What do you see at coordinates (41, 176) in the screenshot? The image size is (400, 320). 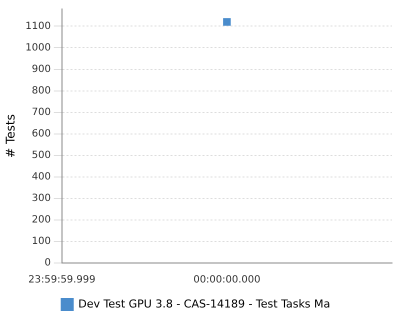 I see `y-tick-label: 400` at bounding box center [41, 176].